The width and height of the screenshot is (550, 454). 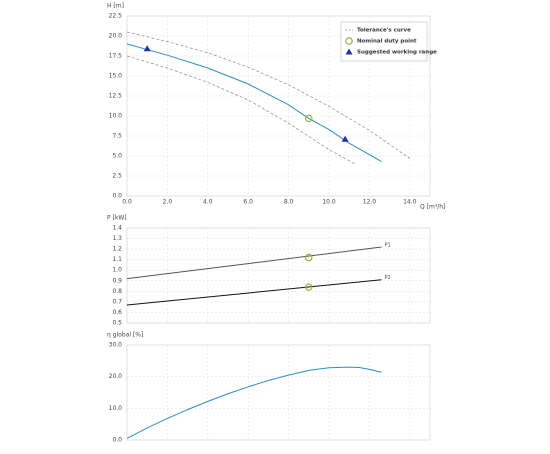 What do you see at coordinates (248, 202) in the screenshot?
I see `x-tick-label: 6.0` at bounding box center [248, 202].